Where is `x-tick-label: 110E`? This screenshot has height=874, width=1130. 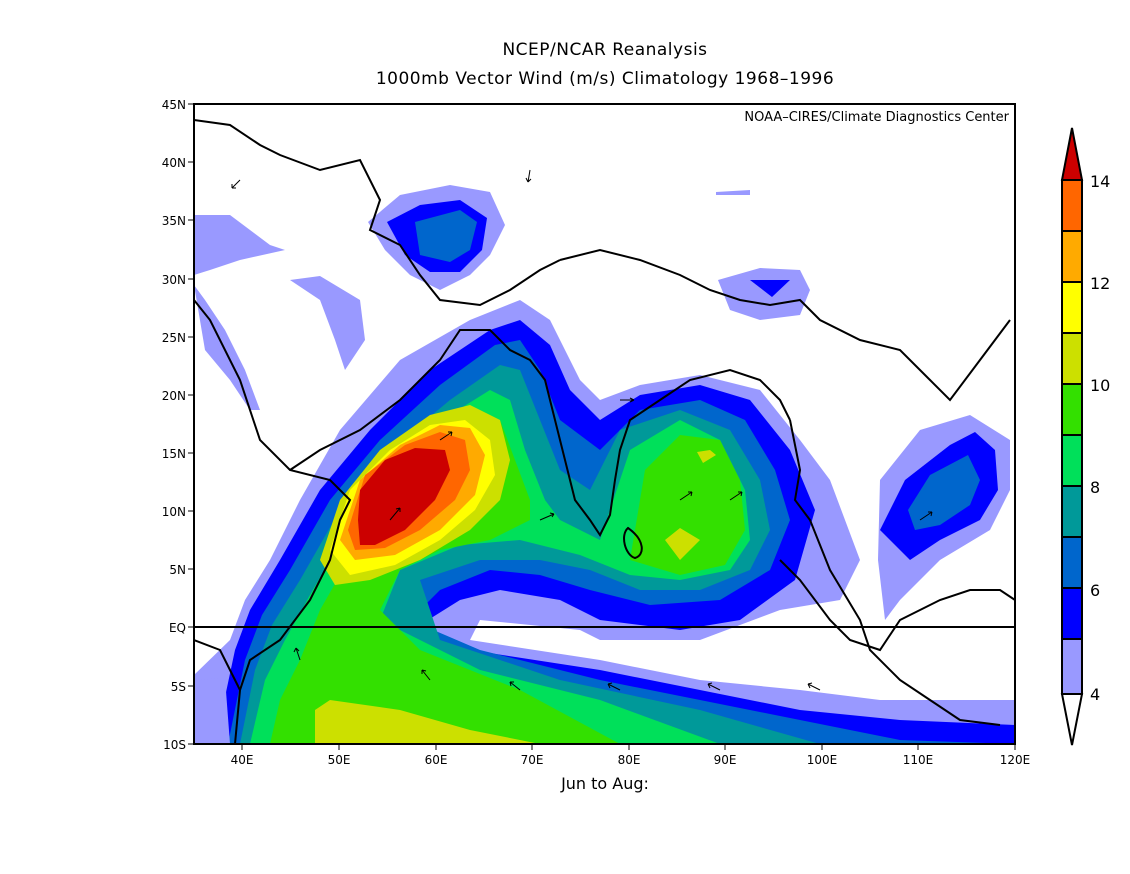 x-tick-label: 110E is located at coordinates (918, 760).